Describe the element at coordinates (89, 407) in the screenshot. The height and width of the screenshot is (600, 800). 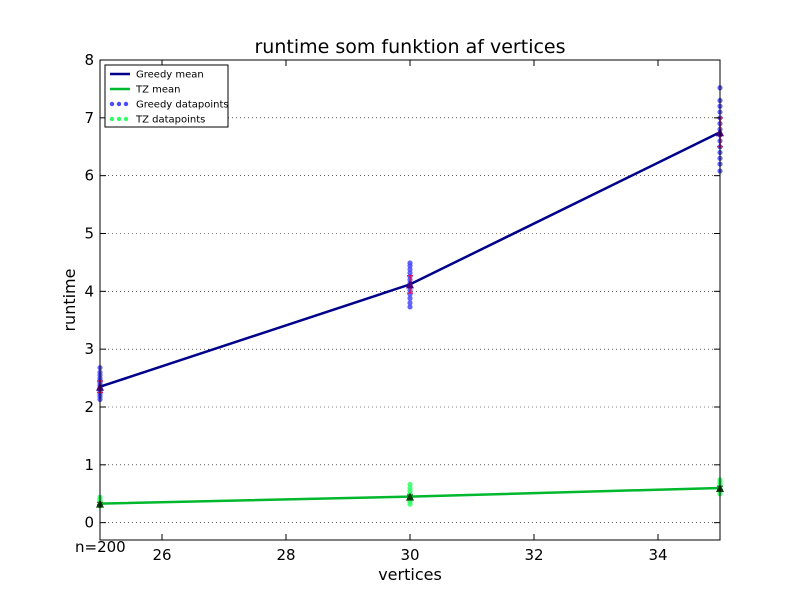
I see `y-tick-label-2: 2` at that location.